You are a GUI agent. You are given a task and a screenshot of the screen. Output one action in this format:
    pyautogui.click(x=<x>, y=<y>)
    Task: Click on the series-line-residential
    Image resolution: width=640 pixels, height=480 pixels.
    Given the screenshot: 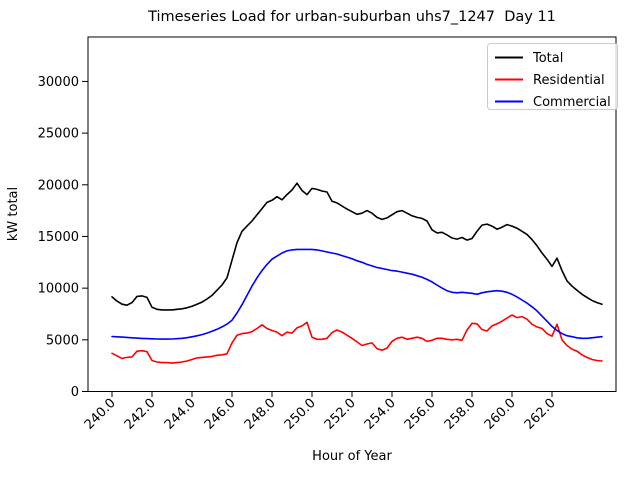 What is the action you would take?
    pyautogui.click(x=357, y=339)
    